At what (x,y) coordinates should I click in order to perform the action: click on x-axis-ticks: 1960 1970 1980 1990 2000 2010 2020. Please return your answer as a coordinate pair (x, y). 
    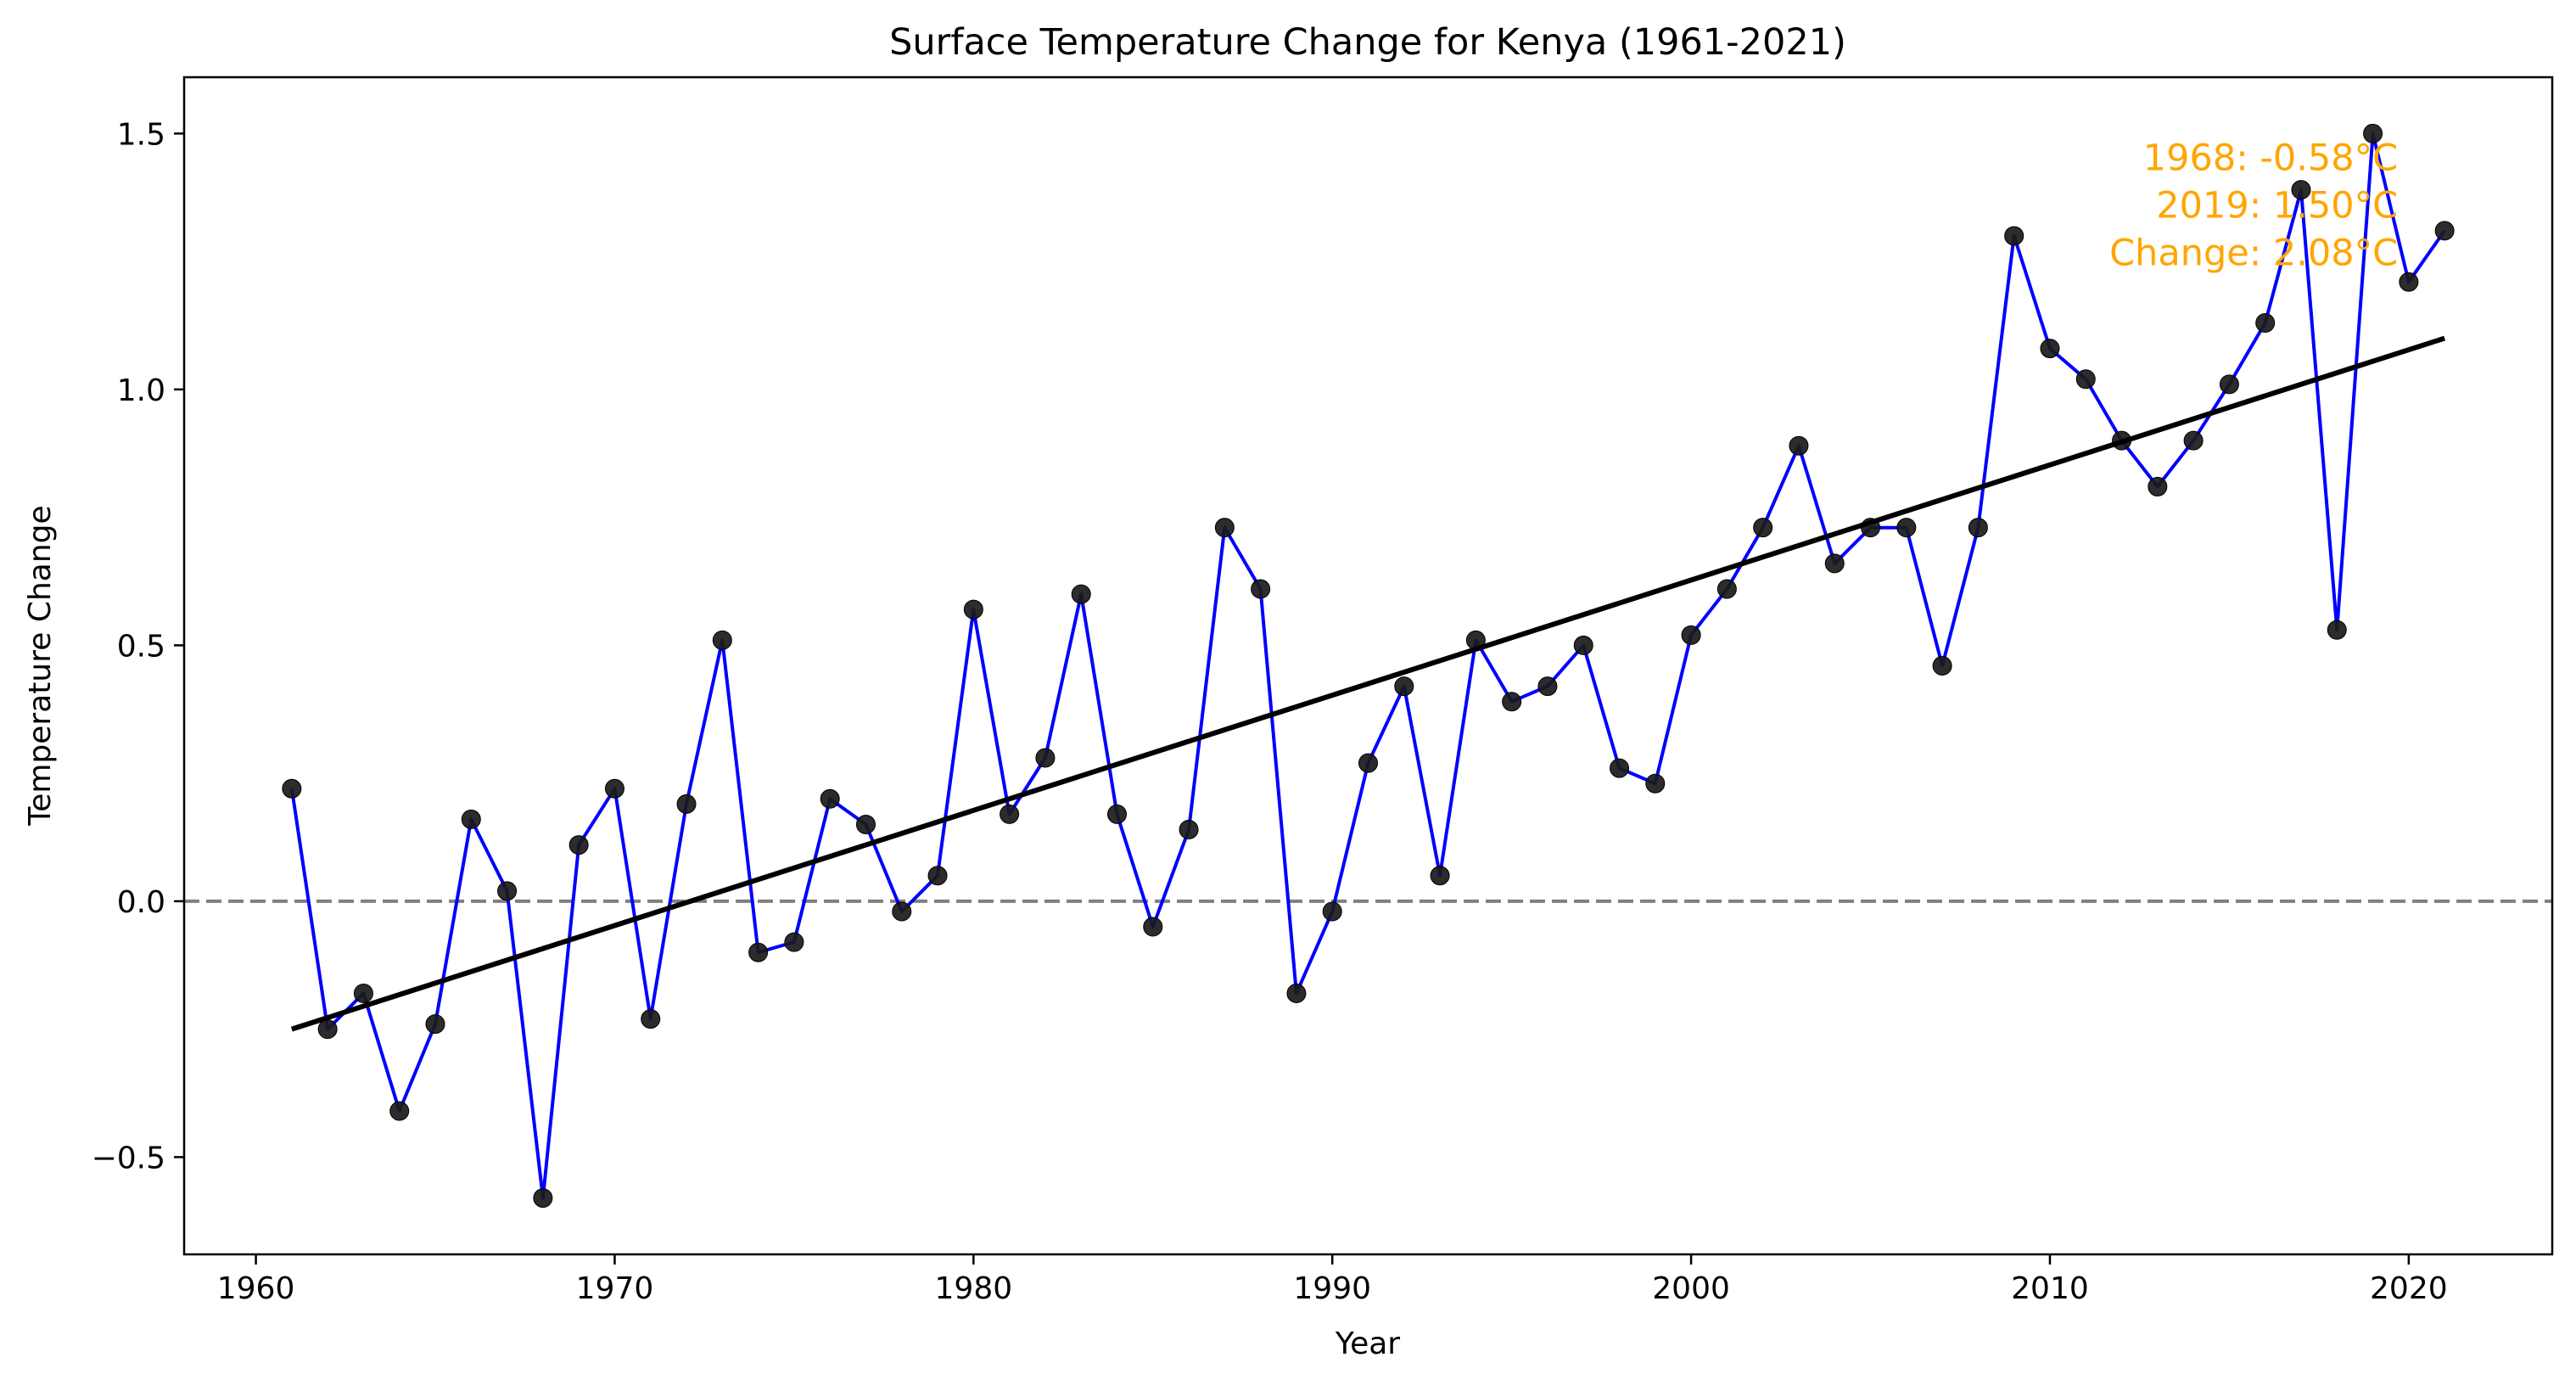
    Looking at the image, I should click on (1333, 1280).